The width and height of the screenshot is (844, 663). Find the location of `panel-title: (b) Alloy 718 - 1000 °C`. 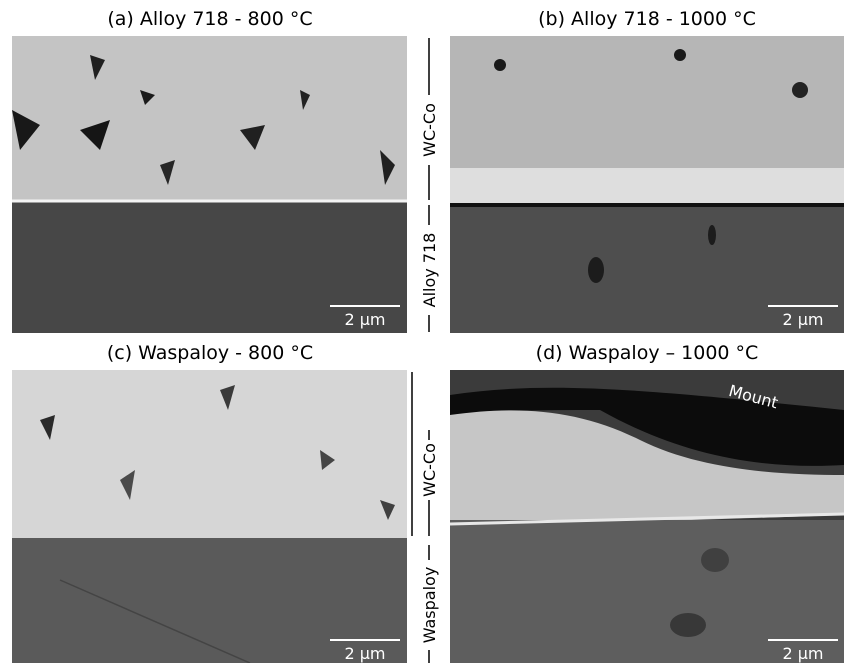

panel-title: (b) Alloy 718 - 1000 °C is located at coordinates (647, 19).